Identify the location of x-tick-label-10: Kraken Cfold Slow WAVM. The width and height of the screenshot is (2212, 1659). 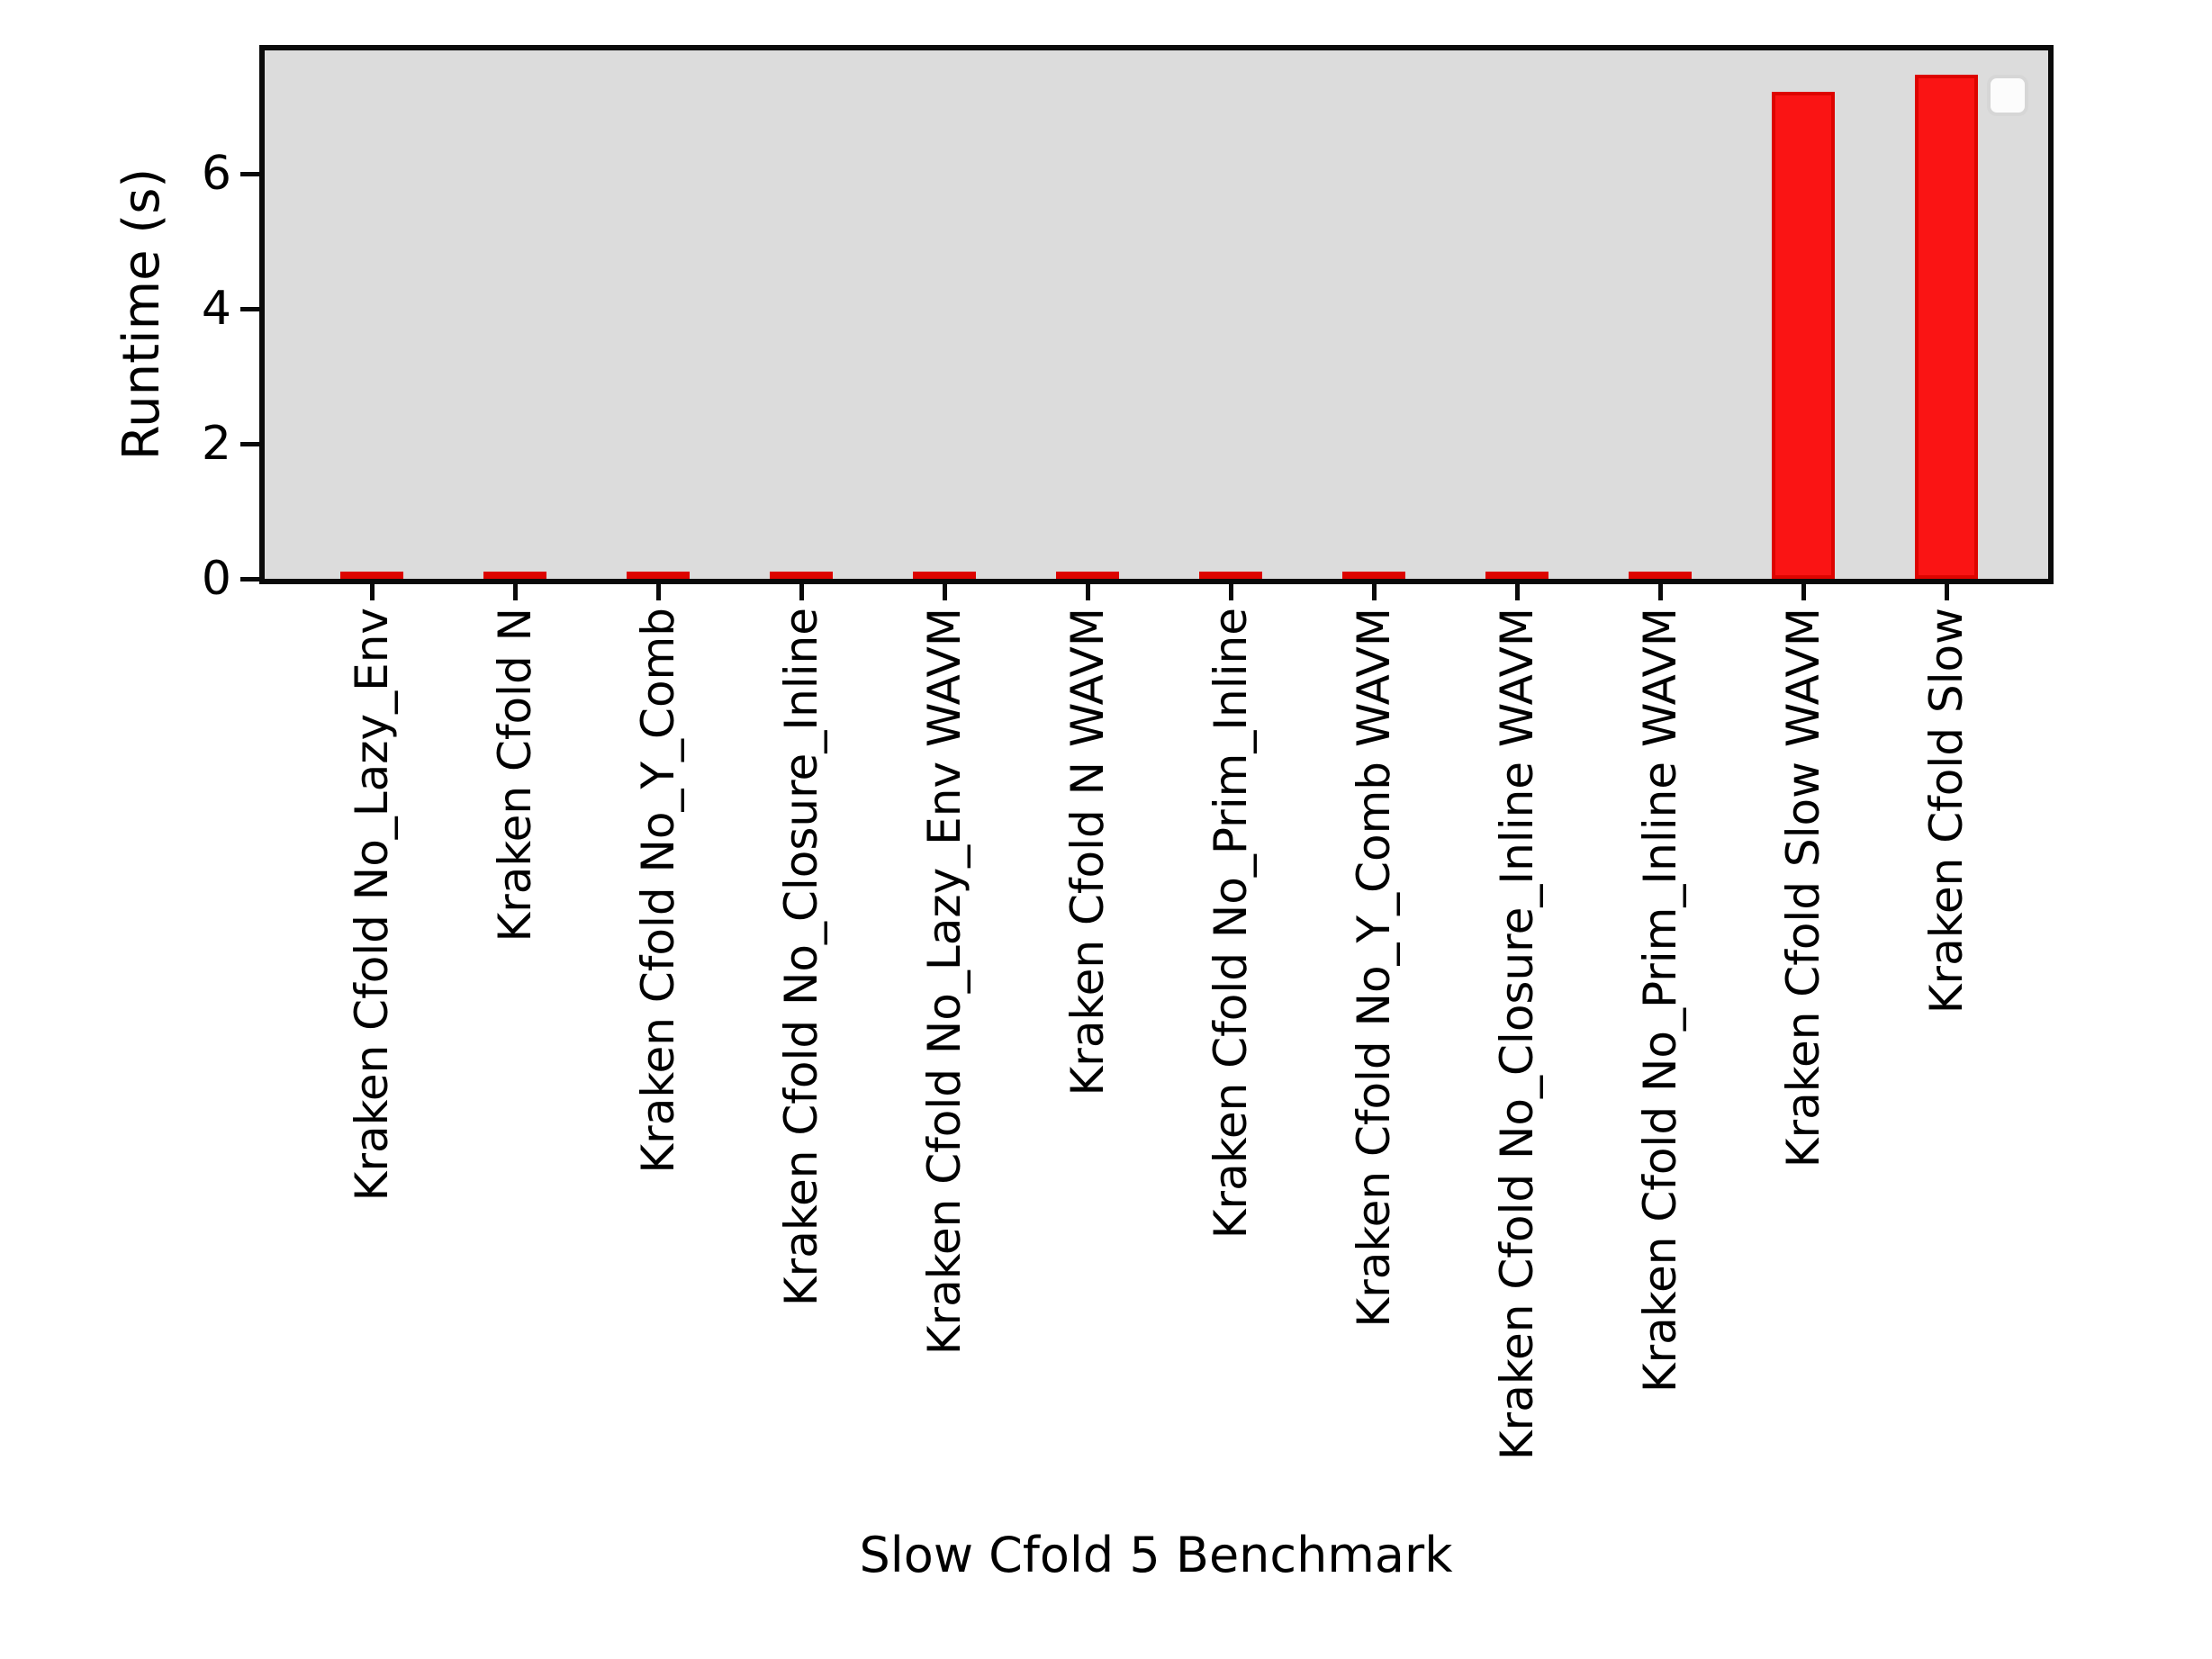
(1803, 888).